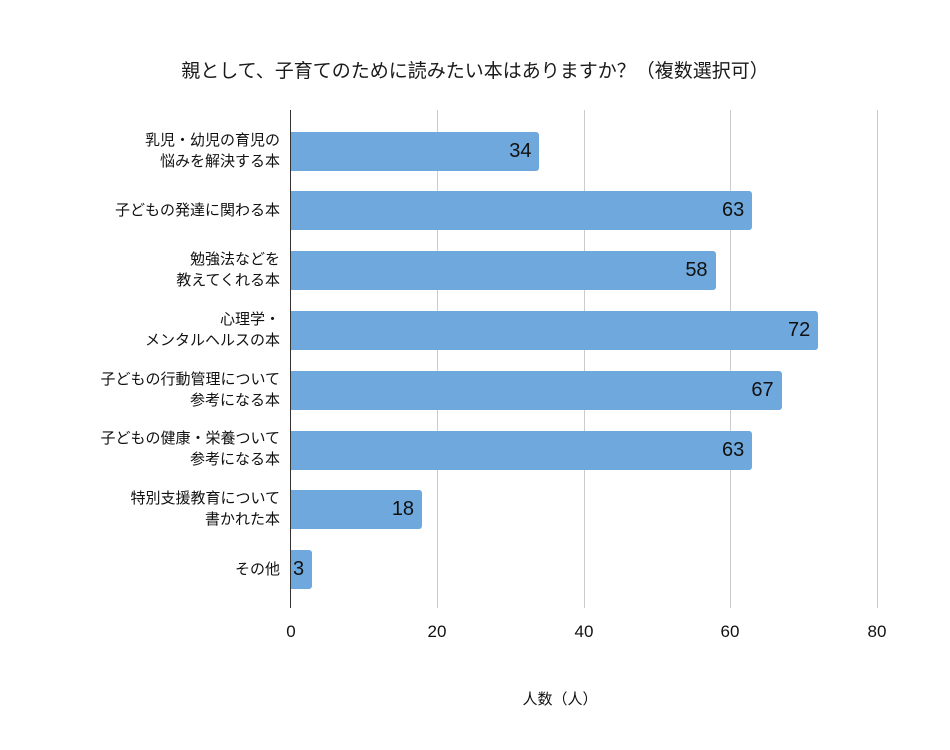 Image resolution: width=950 pixels, height=750 pixels. Describe the element at coordinates (190, 448) in the screenshot. I see `category-label: 子どもの健康・栄養ついて 参考になる本` at that location.